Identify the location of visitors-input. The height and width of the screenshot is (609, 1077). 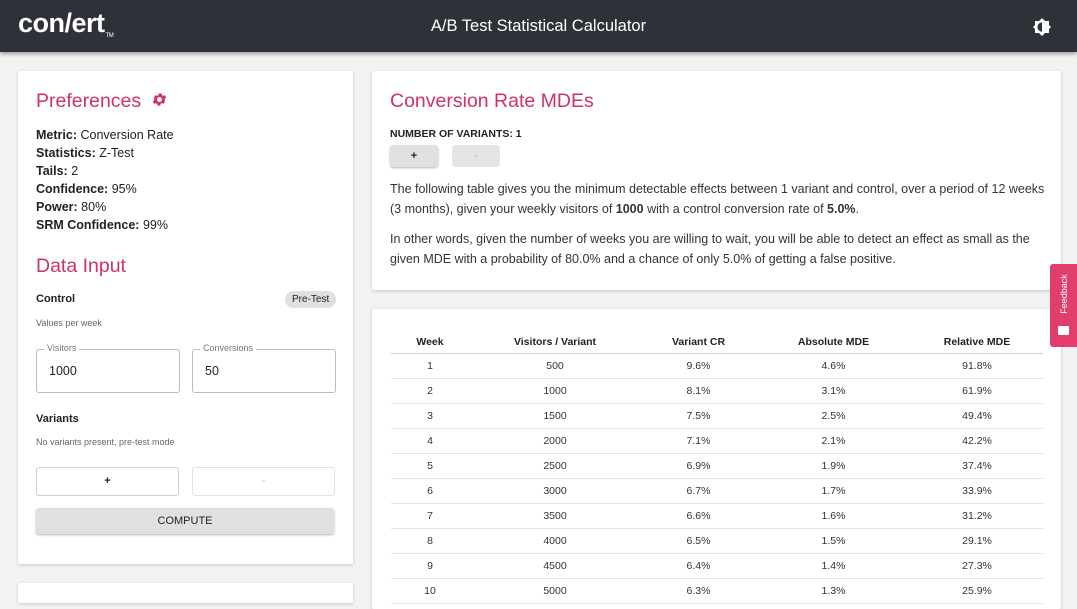
(109, 371).